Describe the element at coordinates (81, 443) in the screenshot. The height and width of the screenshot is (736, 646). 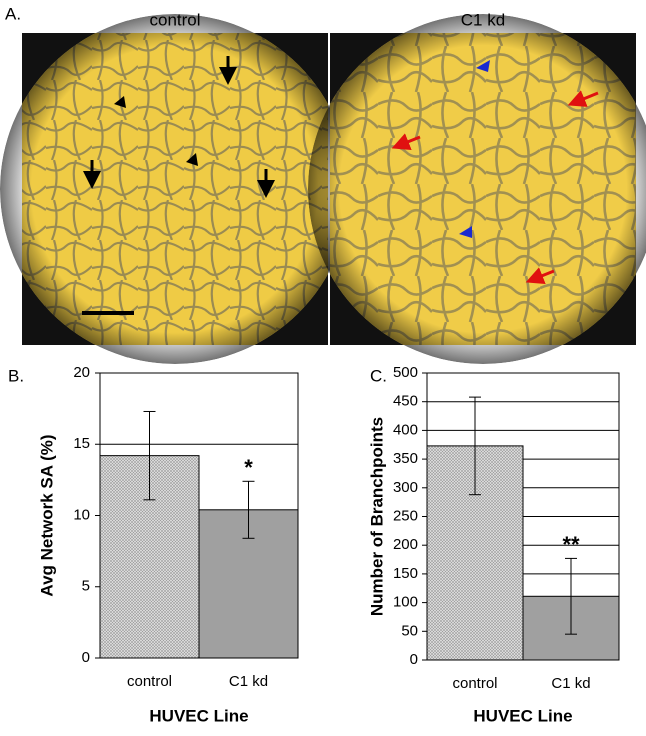
I see `y-tick-label: 15` at that location.